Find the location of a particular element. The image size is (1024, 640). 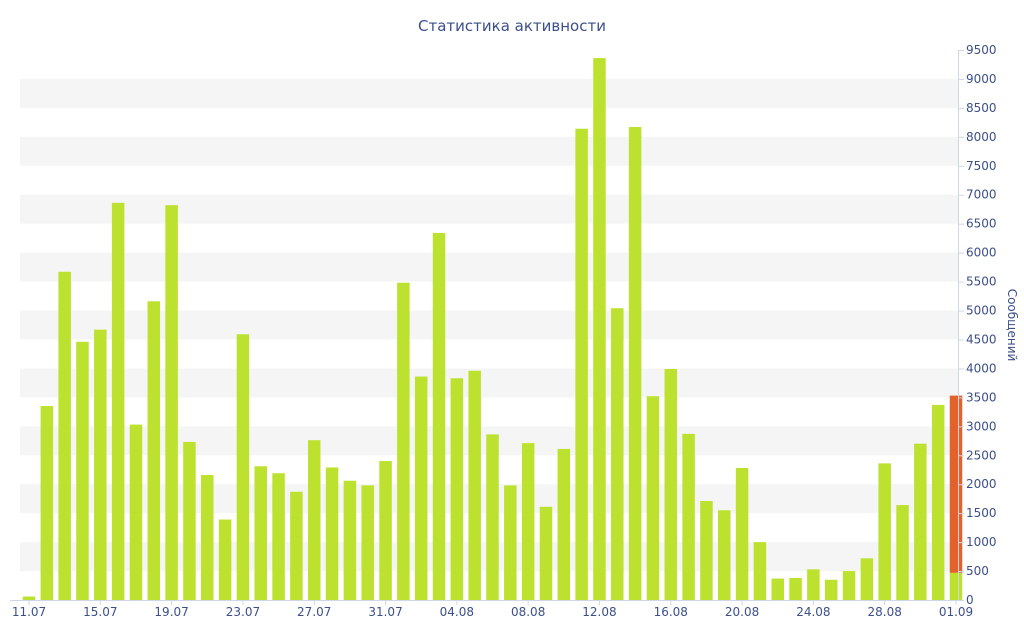

x-tick-label: 16.08 is located at coordinates (671, 612).